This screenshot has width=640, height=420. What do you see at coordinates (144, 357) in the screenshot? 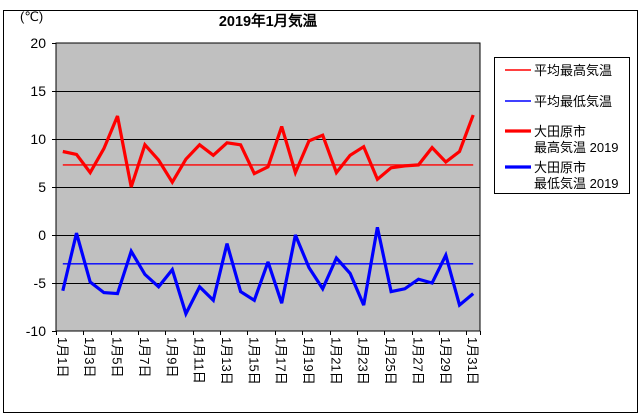
I see `x-axis-label: 1月7日` at bounding box center [144, 357].